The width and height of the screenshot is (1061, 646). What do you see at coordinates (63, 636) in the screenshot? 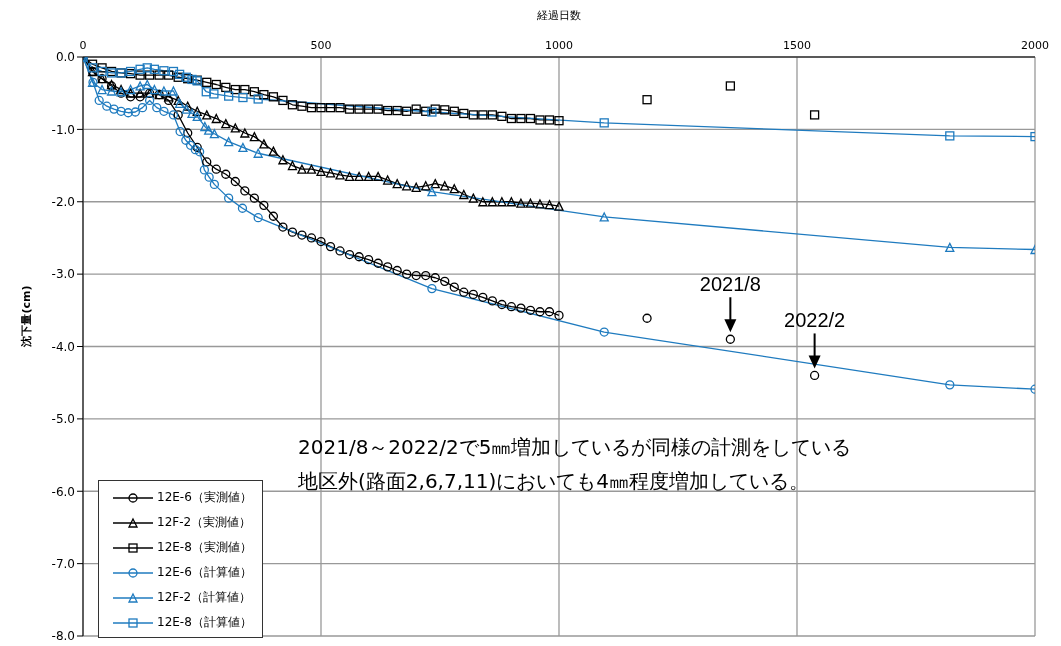
I see `y-tick-label: -8.0` at bounding box center [63, 636].